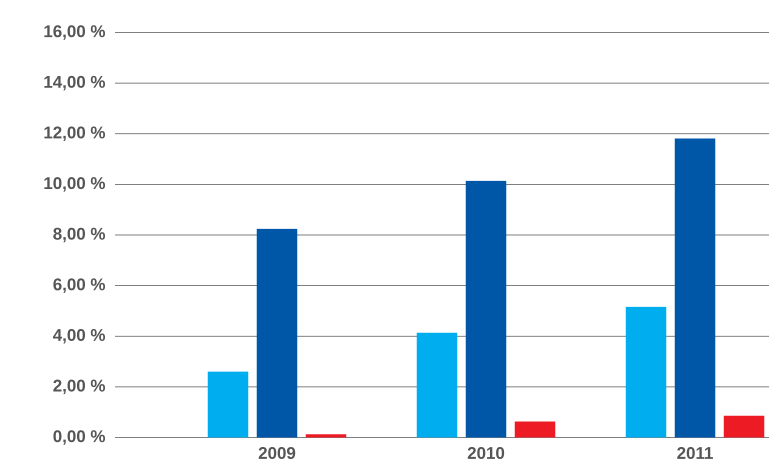 The image size is (769, 475). Describe the element at coordinates (695, 453) in the screenshot. I see `x-tick-label: 2011` at that location.